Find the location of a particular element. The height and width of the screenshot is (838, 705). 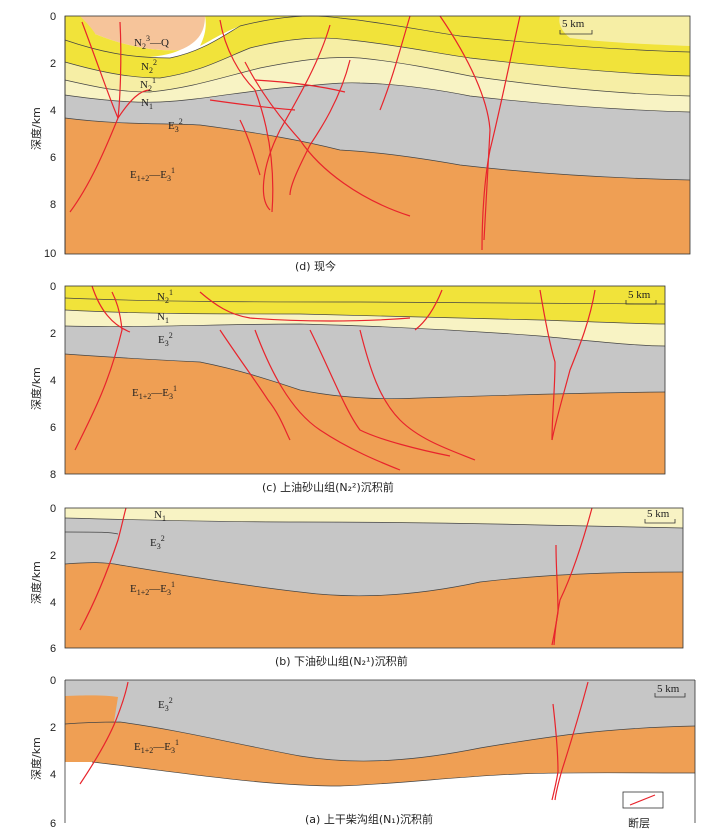

tick-c-1: 2 is located at coordinates (53, 334).